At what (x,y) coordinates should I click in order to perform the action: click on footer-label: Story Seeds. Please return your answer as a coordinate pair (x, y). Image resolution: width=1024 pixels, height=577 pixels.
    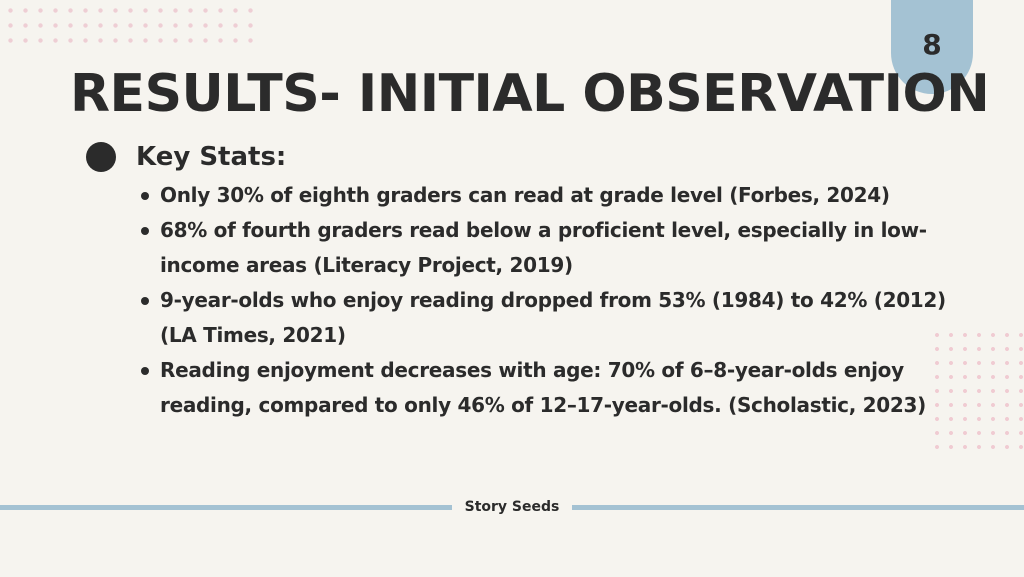
    Looking at the image, I should click on (512, 507).